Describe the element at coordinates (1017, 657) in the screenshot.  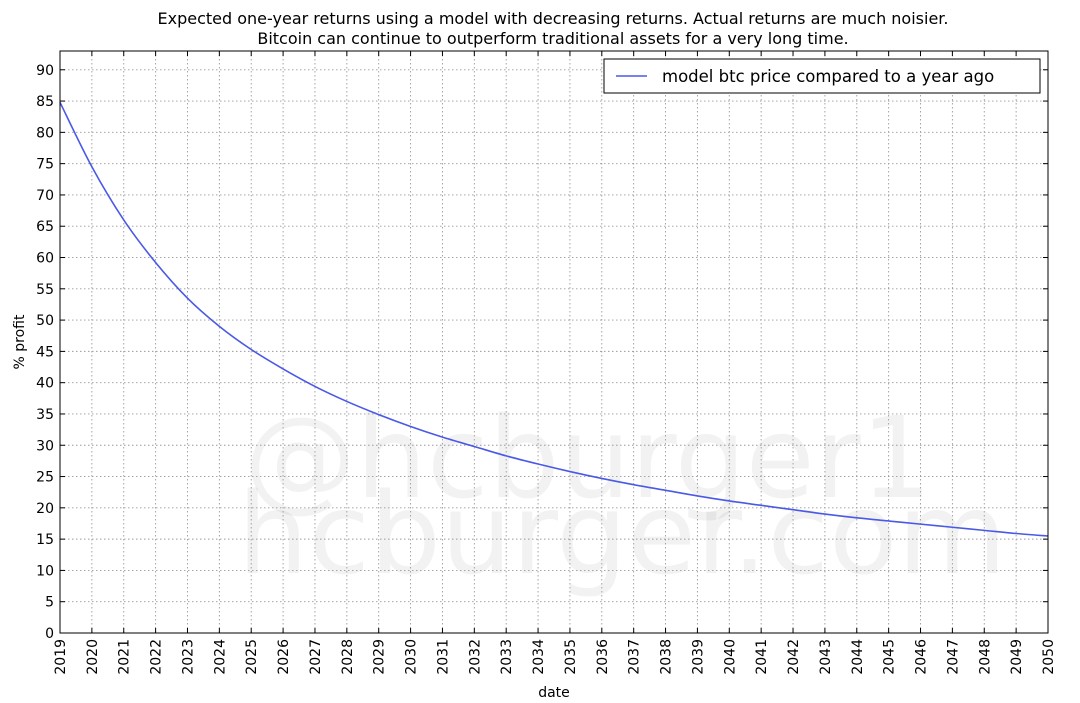
I see `x-tick-label: 2049` at that location.